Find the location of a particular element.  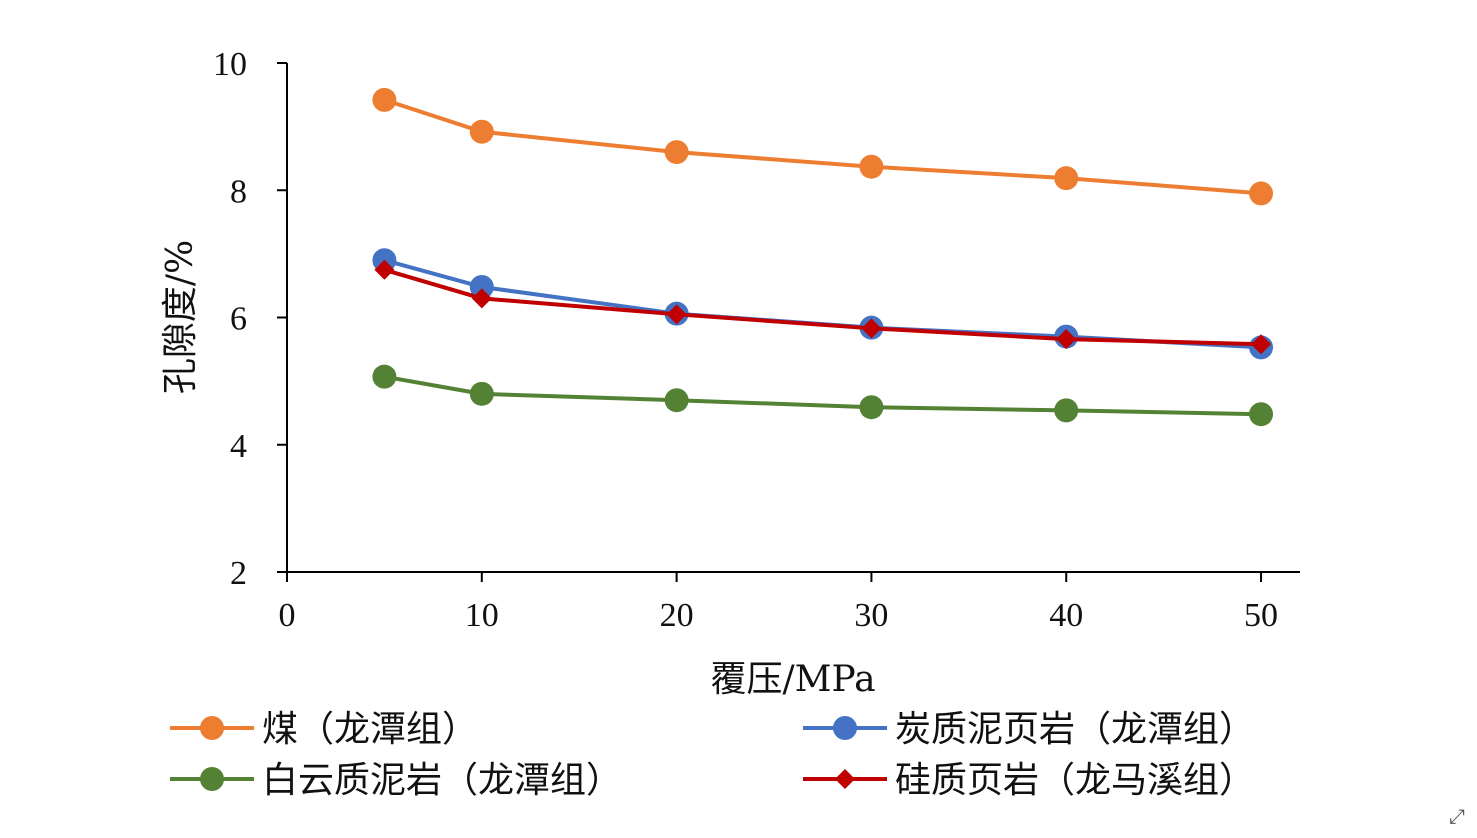

legend-label: 炭质泥页岩（龙潭组） is located at coordinates (1075, 729).